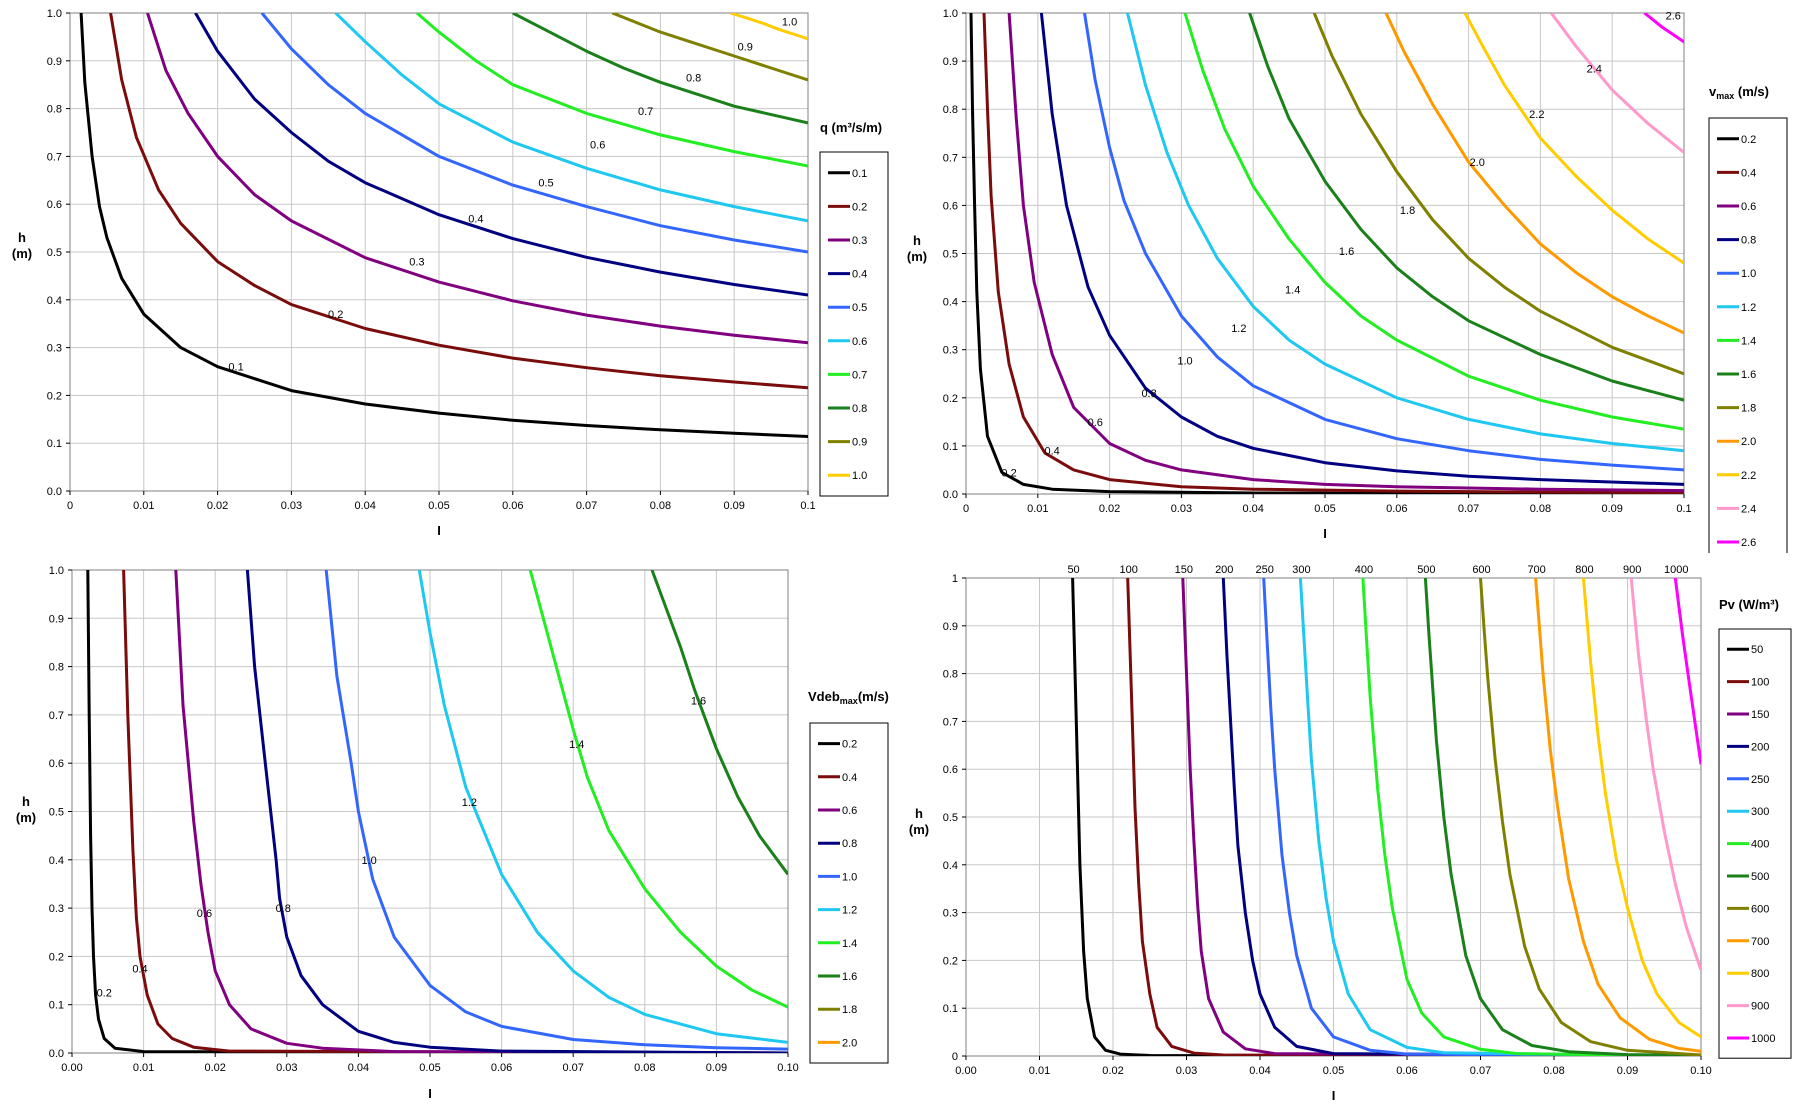 The height and width of the screenshot is (1111, 1798). Describe the element at coordinates (955, 579) in the screenshot. I see `y-tick-label: 1` at that location.